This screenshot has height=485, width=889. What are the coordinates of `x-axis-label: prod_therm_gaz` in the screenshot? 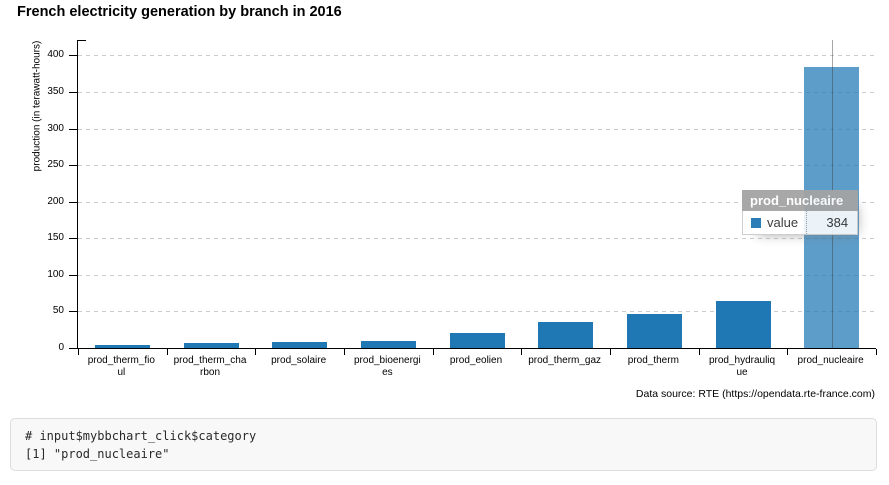 It's located at (565, 360).